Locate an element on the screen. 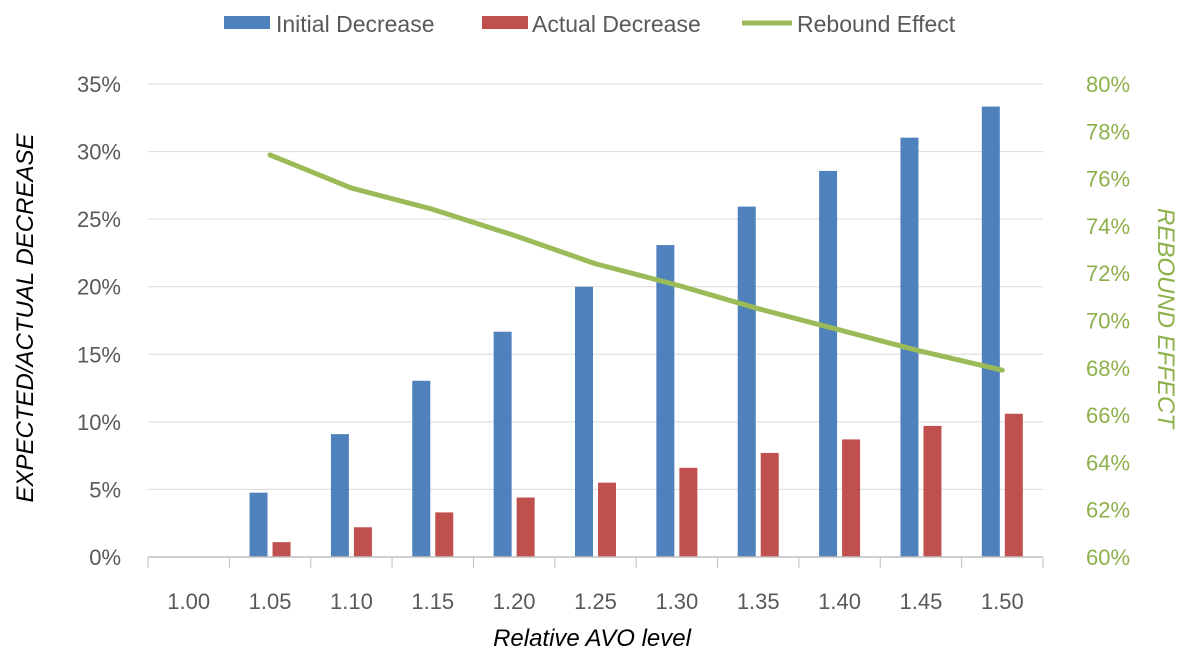 The width and height of the screenshot is (1189, 653). y-tick-label: 30% is located at coordinates (99, 152).